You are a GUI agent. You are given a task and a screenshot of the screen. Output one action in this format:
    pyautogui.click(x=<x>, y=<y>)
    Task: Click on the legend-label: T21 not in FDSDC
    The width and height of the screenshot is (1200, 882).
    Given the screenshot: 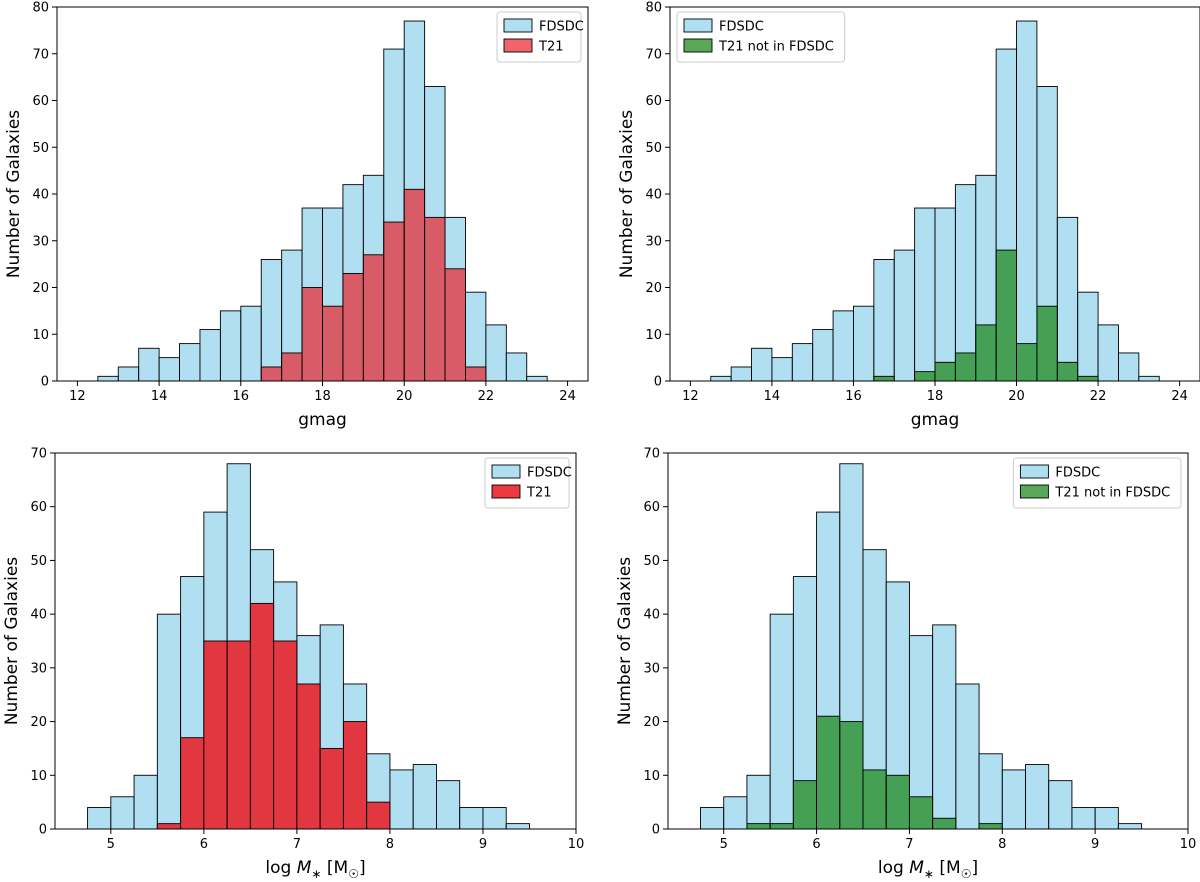 What is the action you would take?
    pyautogui.click(x=776, y=47)
    